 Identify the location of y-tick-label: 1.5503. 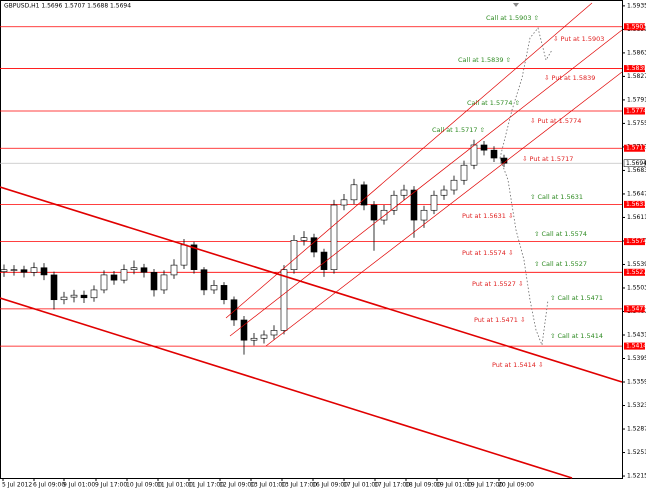
(636, 287).